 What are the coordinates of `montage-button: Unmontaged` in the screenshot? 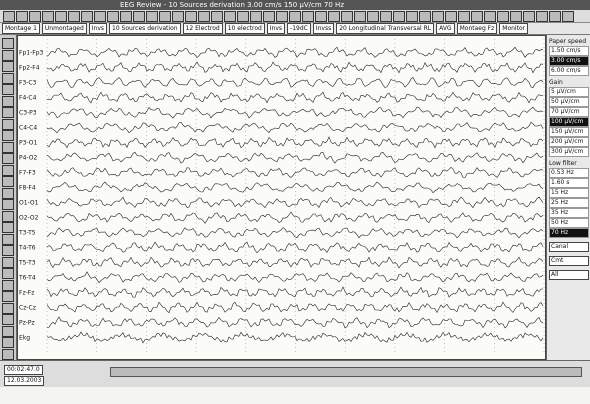 It's located at (64, 28).